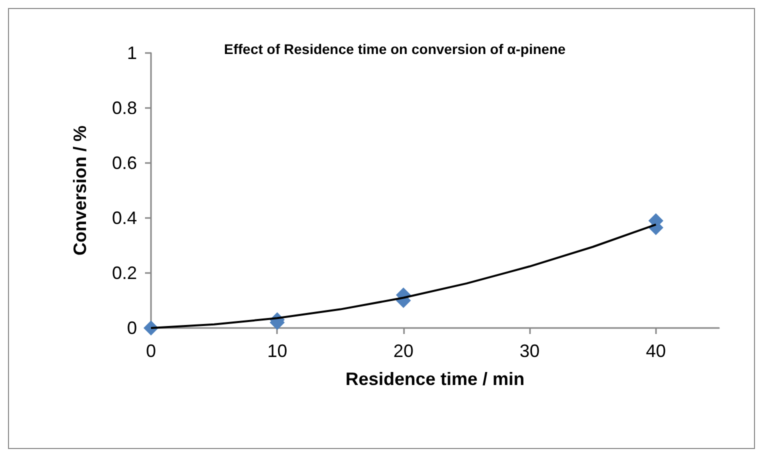  I want to click on chart-title: Effect of Residence time on conversion of α-pinene, so click(395, 49).